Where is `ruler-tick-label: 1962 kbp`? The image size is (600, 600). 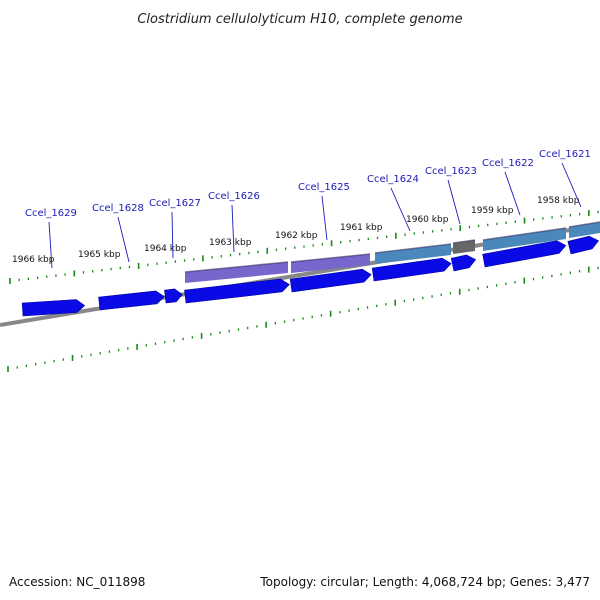
ruler-tick-label: 1962 kbp is located at coordinates (296, 236).